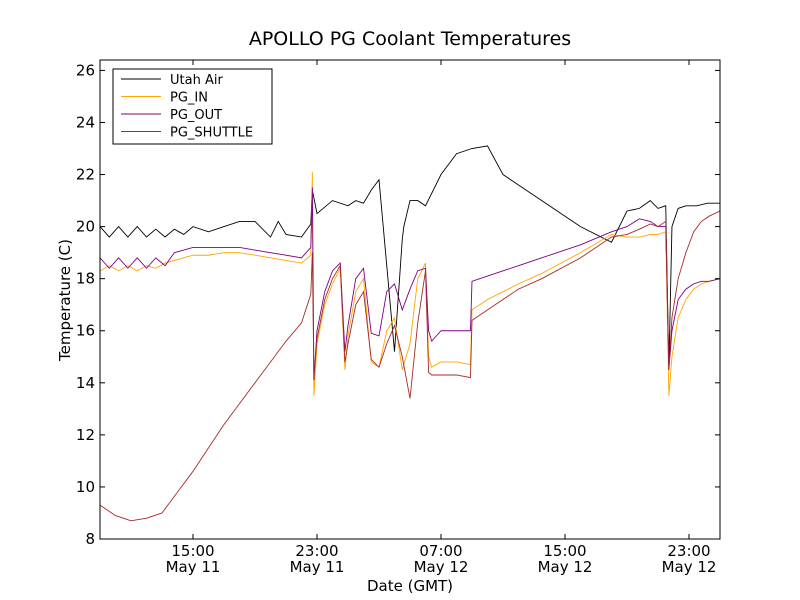 This screenshot has width=800, height=600. What do you see at coordinates (196, 115) in the screenshot?
I see `legend-label: PG_OUT` at bounding box center [196, 115].